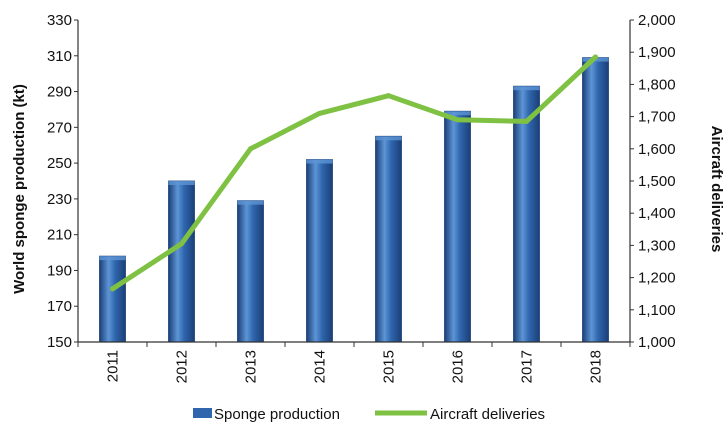 The image size is (725, 428). I want to click on right-tick-label: 1,700, so click(657, 117).